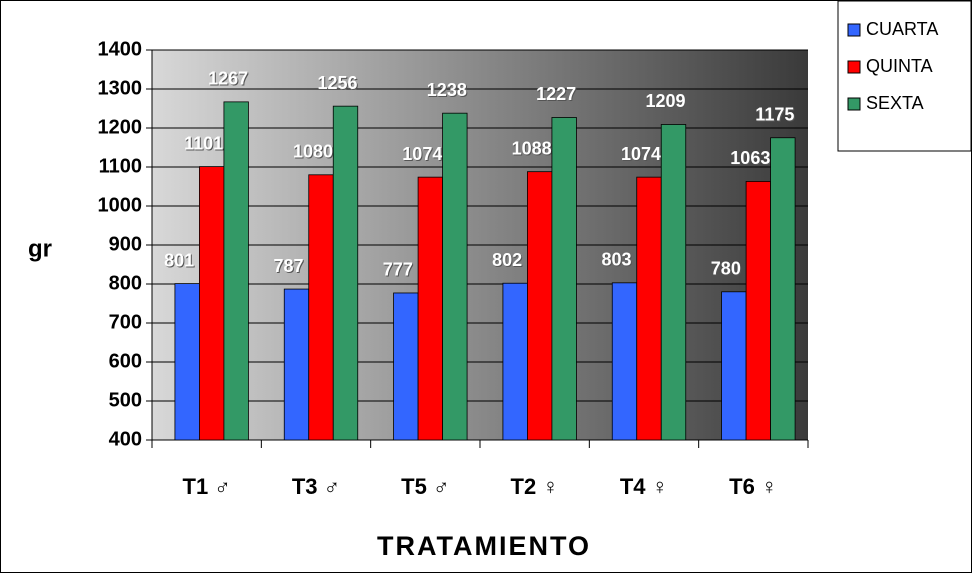 This screenshot has width=972, height=573. What do you see at coordinates (726, 269) in the screenshot?
I see `value-label: 780` at bounding box center [726, 269].